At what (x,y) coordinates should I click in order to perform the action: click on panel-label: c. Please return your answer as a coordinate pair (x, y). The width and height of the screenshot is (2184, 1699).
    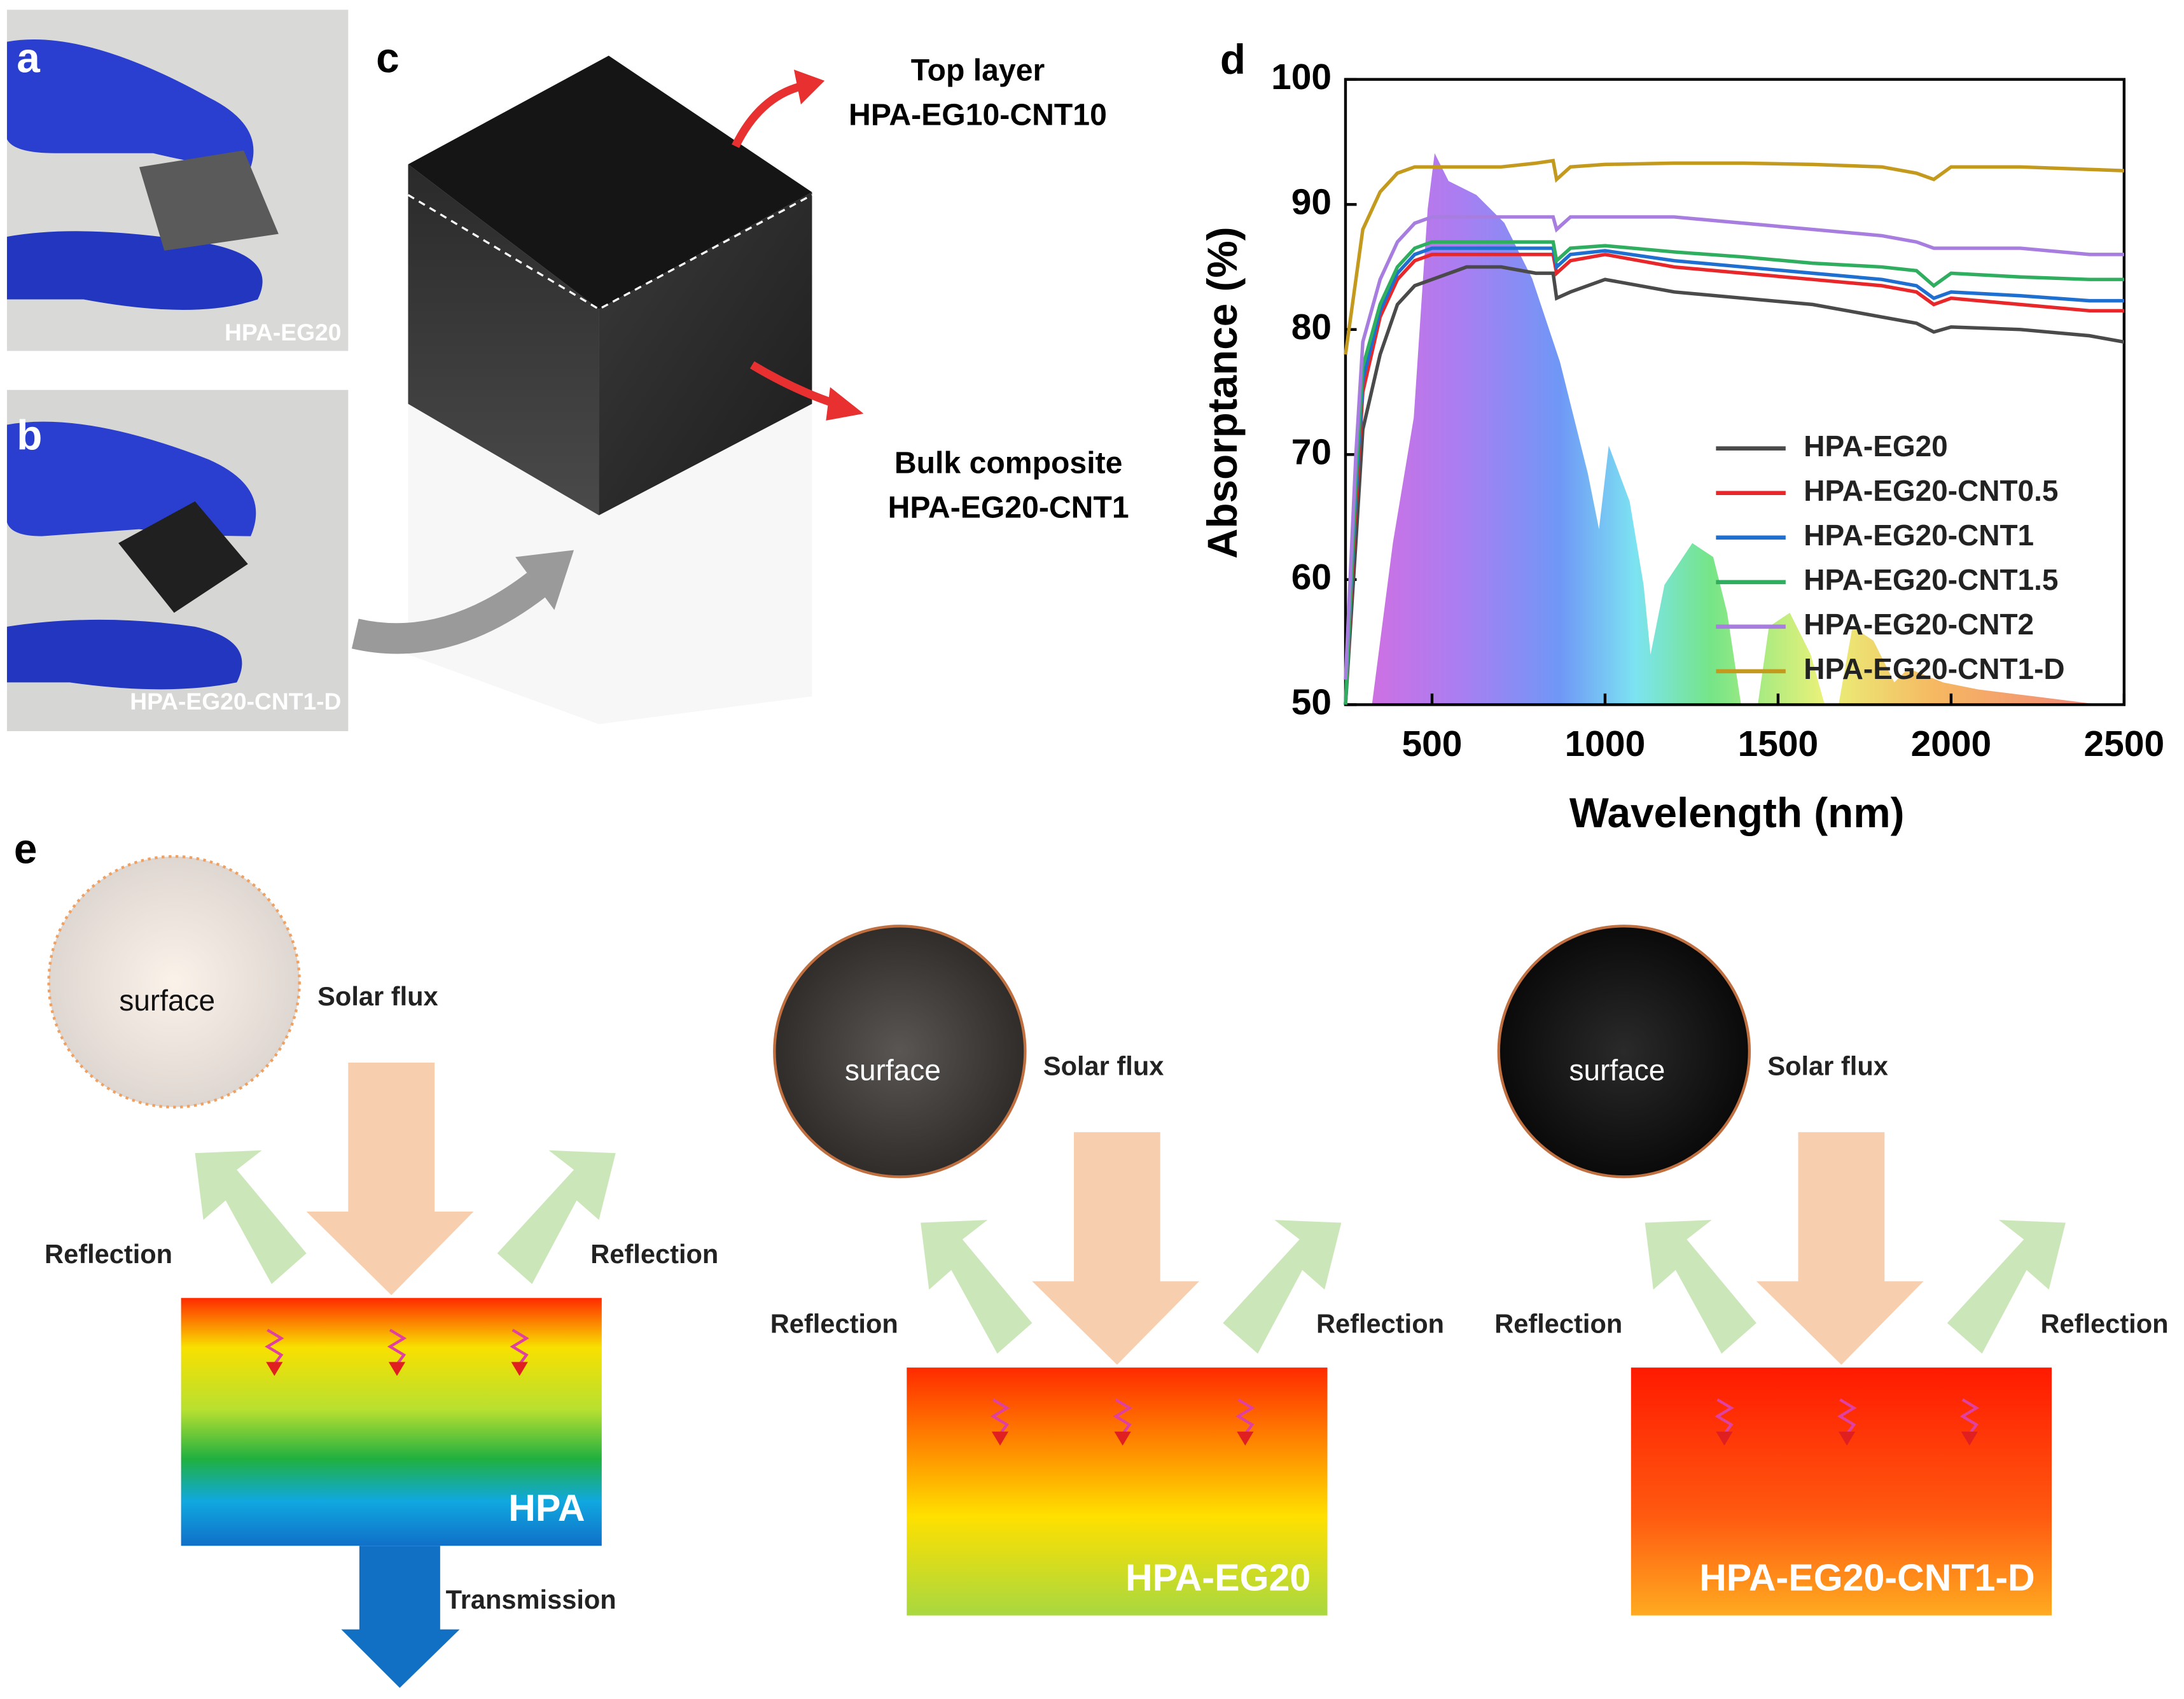
    Looking at the image, I should click on (388, 58).